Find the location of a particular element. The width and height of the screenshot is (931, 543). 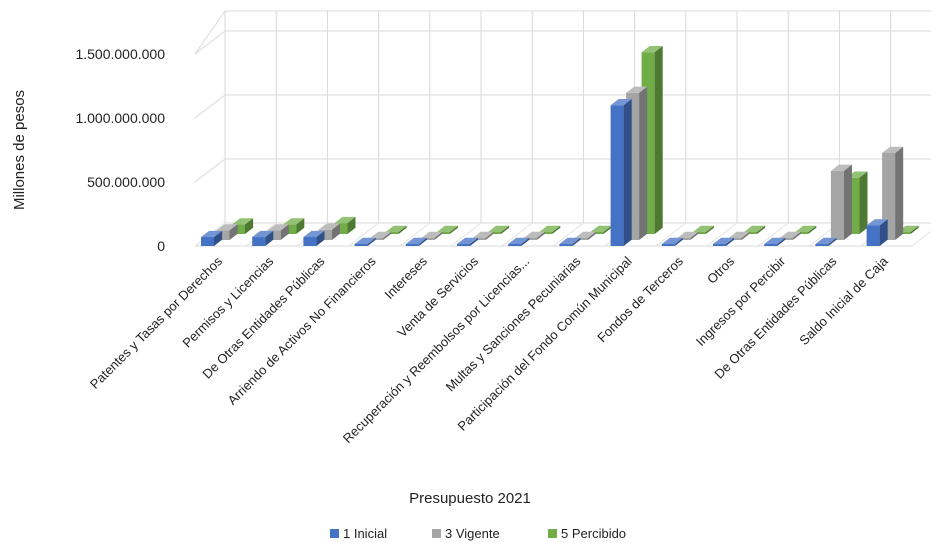

x-tick-label: Otros is located at coordinates (720, 269).